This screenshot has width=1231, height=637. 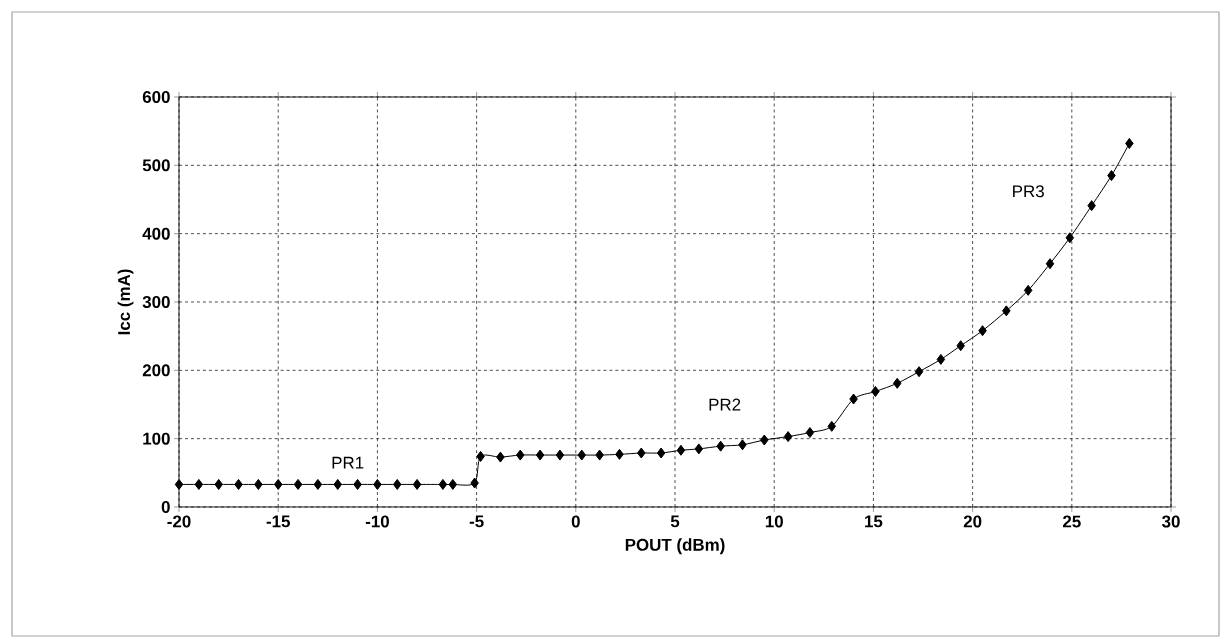 I want to click on y-tick-label: 100, so click(x=156, y=438).